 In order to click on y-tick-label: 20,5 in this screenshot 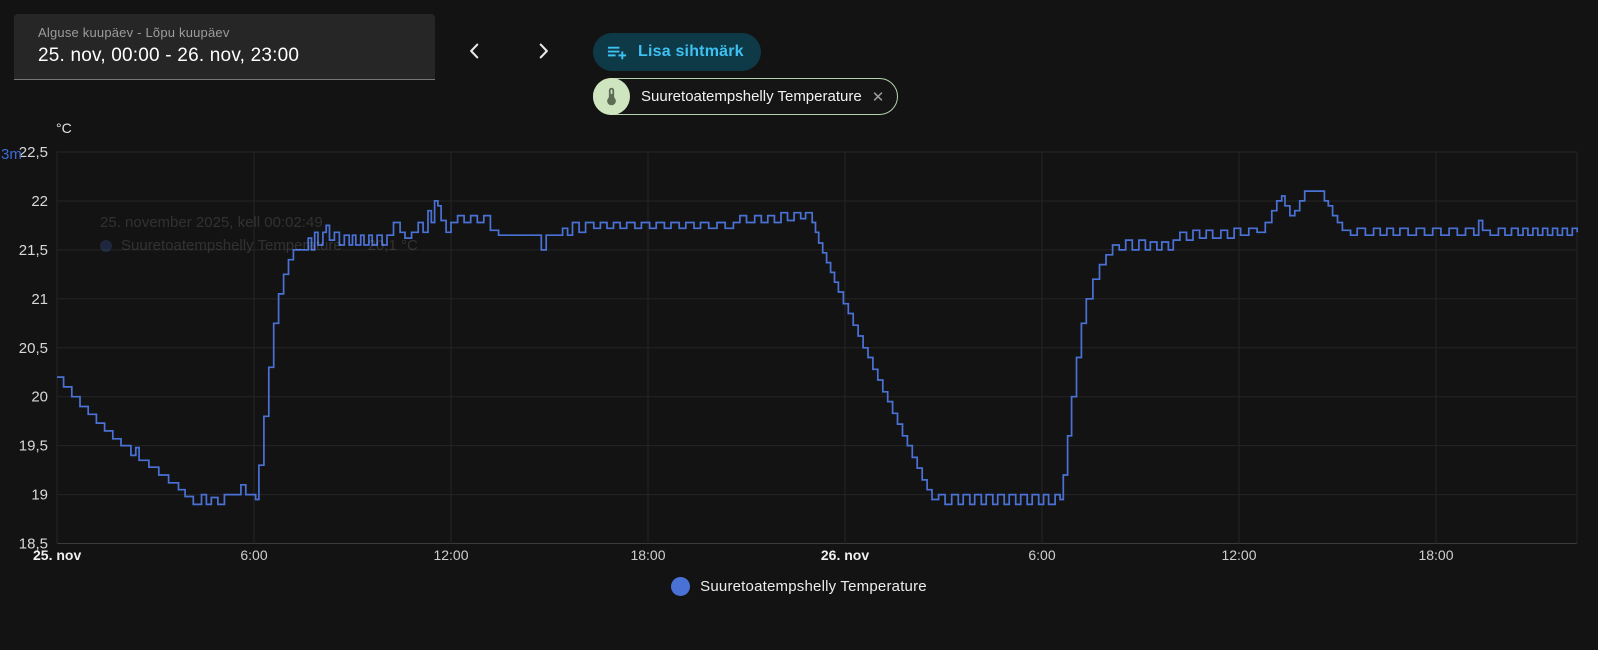, I will do `click(33, 348)`.